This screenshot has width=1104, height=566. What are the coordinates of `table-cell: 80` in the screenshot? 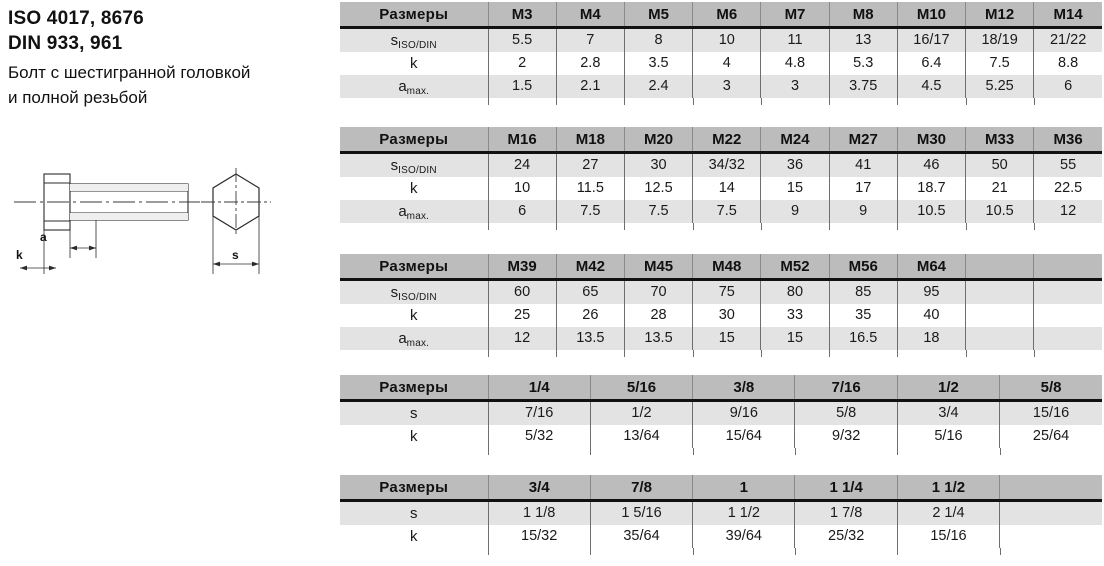 It's located at (795, 291).